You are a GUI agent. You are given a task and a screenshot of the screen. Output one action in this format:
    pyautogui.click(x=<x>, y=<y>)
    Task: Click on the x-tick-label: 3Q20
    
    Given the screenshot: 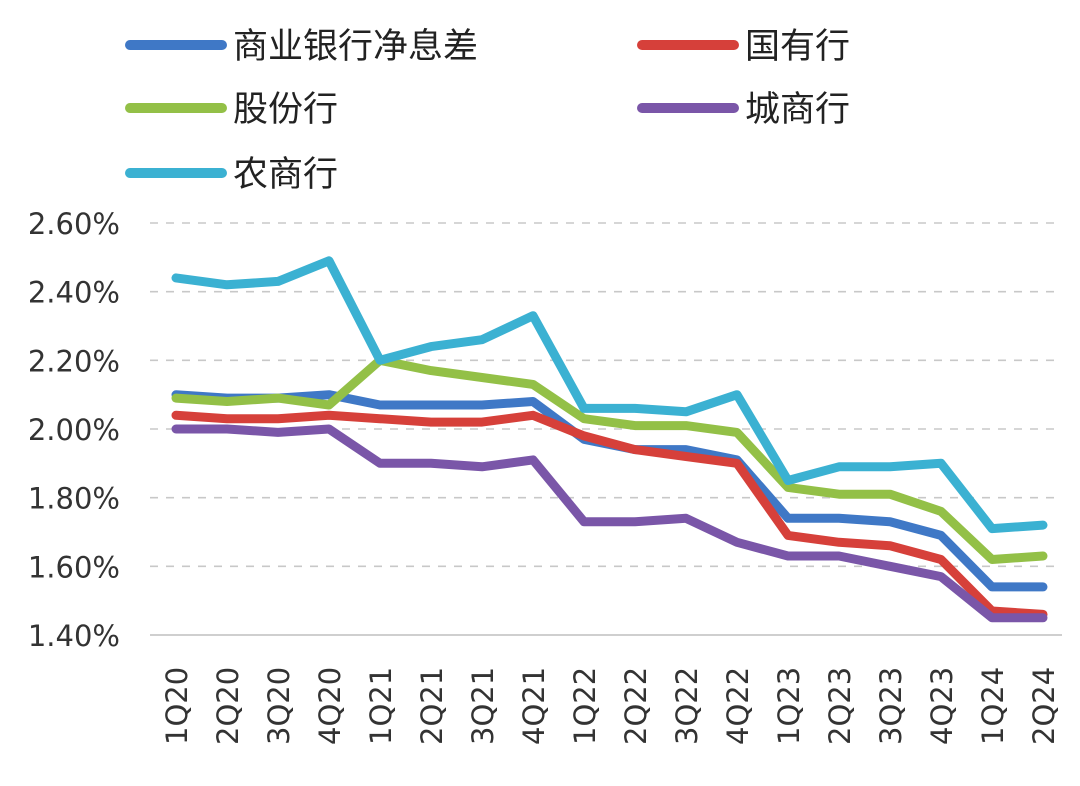 What is the action you would take?
    pyautogui.click(x=279, y=706)
    